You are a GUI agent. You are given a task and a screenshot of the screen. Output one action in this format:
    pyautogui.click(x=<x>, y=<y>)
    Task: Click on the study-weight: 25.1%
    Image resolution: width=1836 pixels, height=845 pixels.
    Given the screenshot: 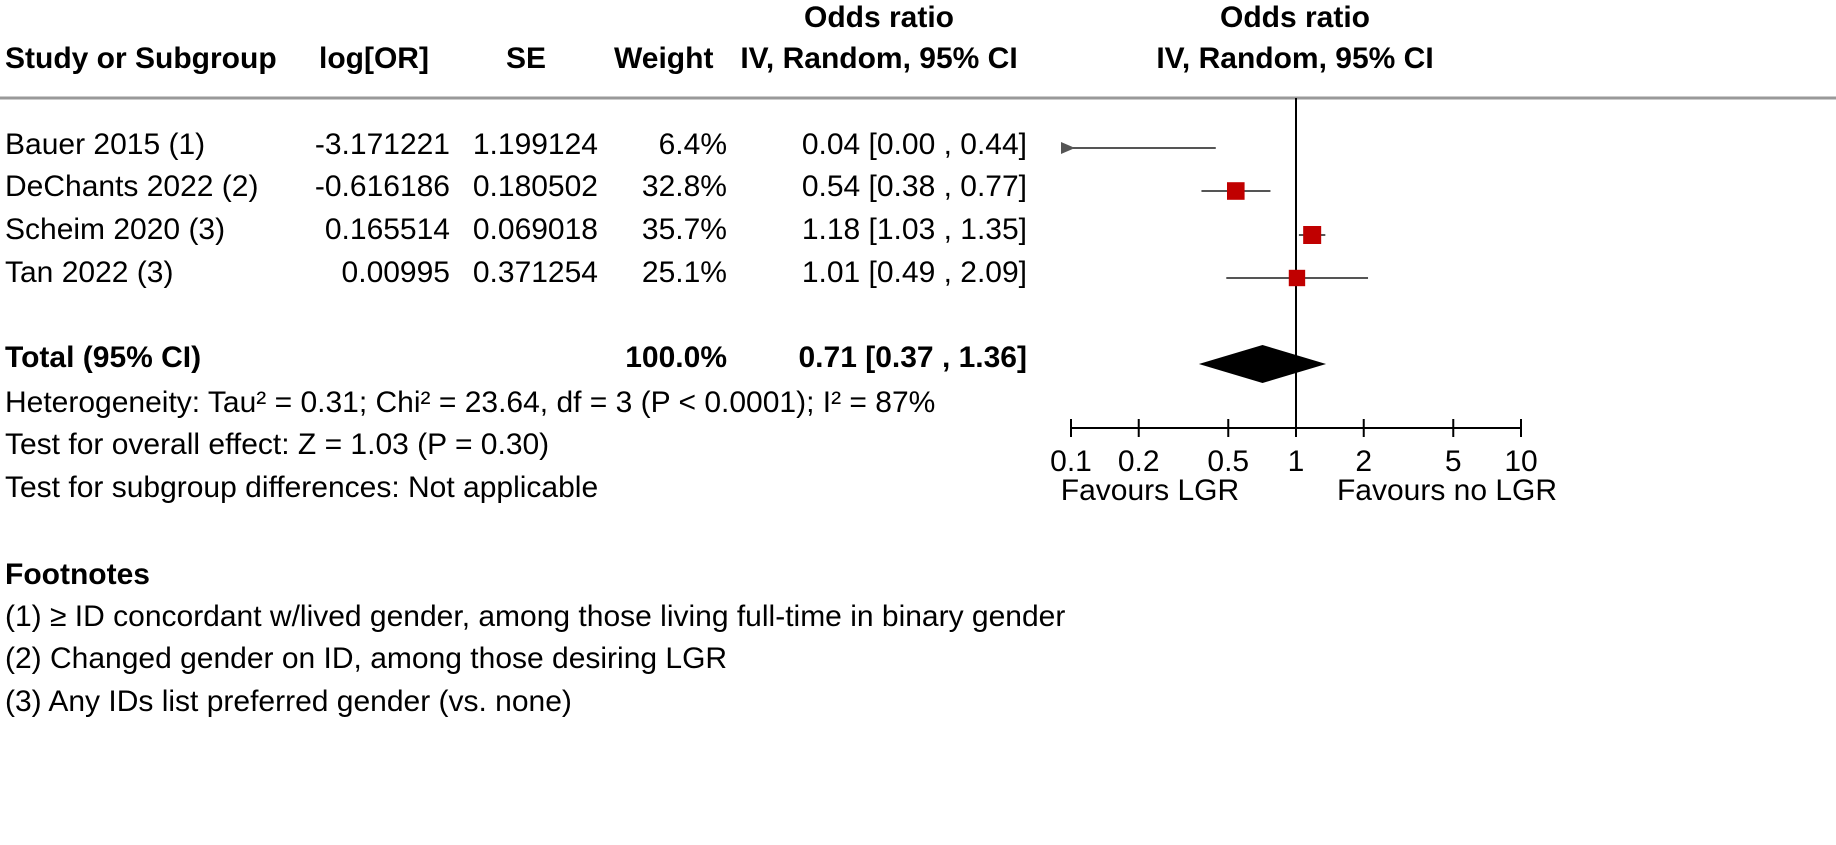 What is the action you would take?
    pyautogui.click(x=684, y=272)
    